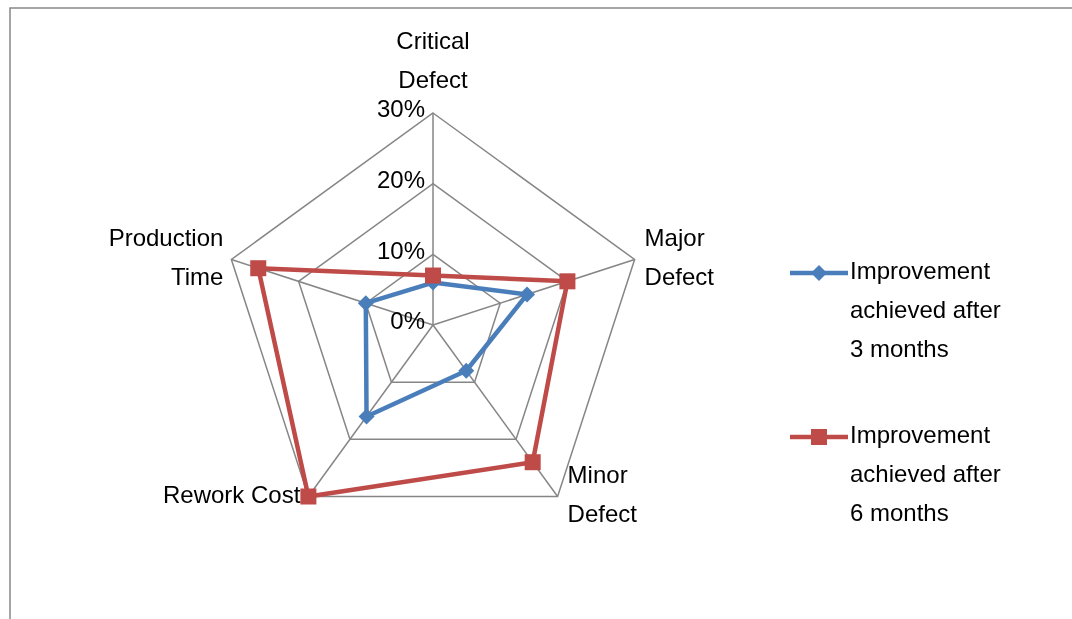 The image size is (1072, 619). I want to click on y-tick-label: 20%, so click(400, 180).